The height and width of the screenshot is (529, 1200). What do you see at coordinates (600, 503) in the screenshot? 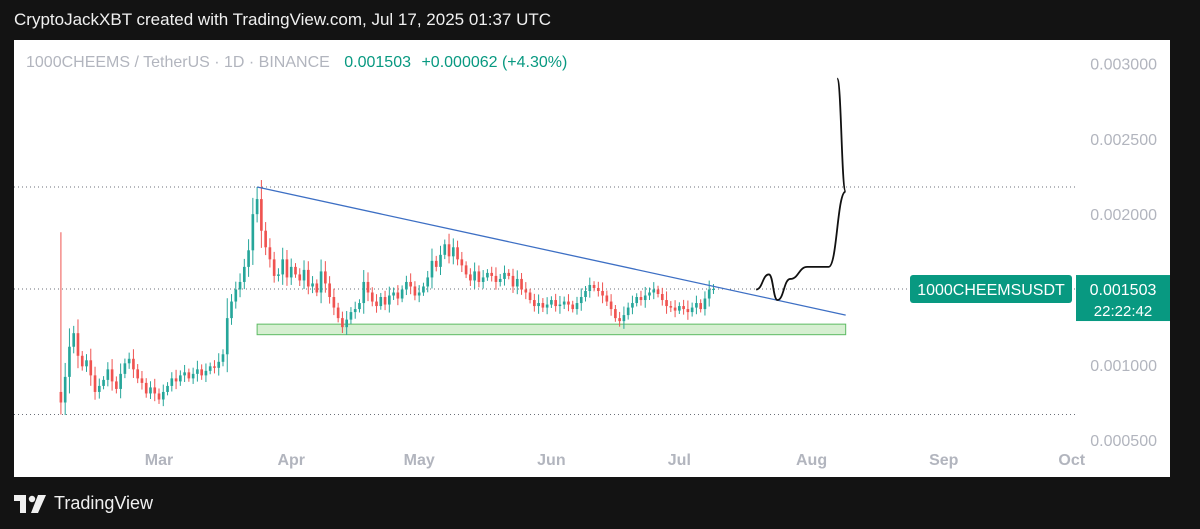
I see `footer-bar: TradingView` at bounding box center [600, 503].